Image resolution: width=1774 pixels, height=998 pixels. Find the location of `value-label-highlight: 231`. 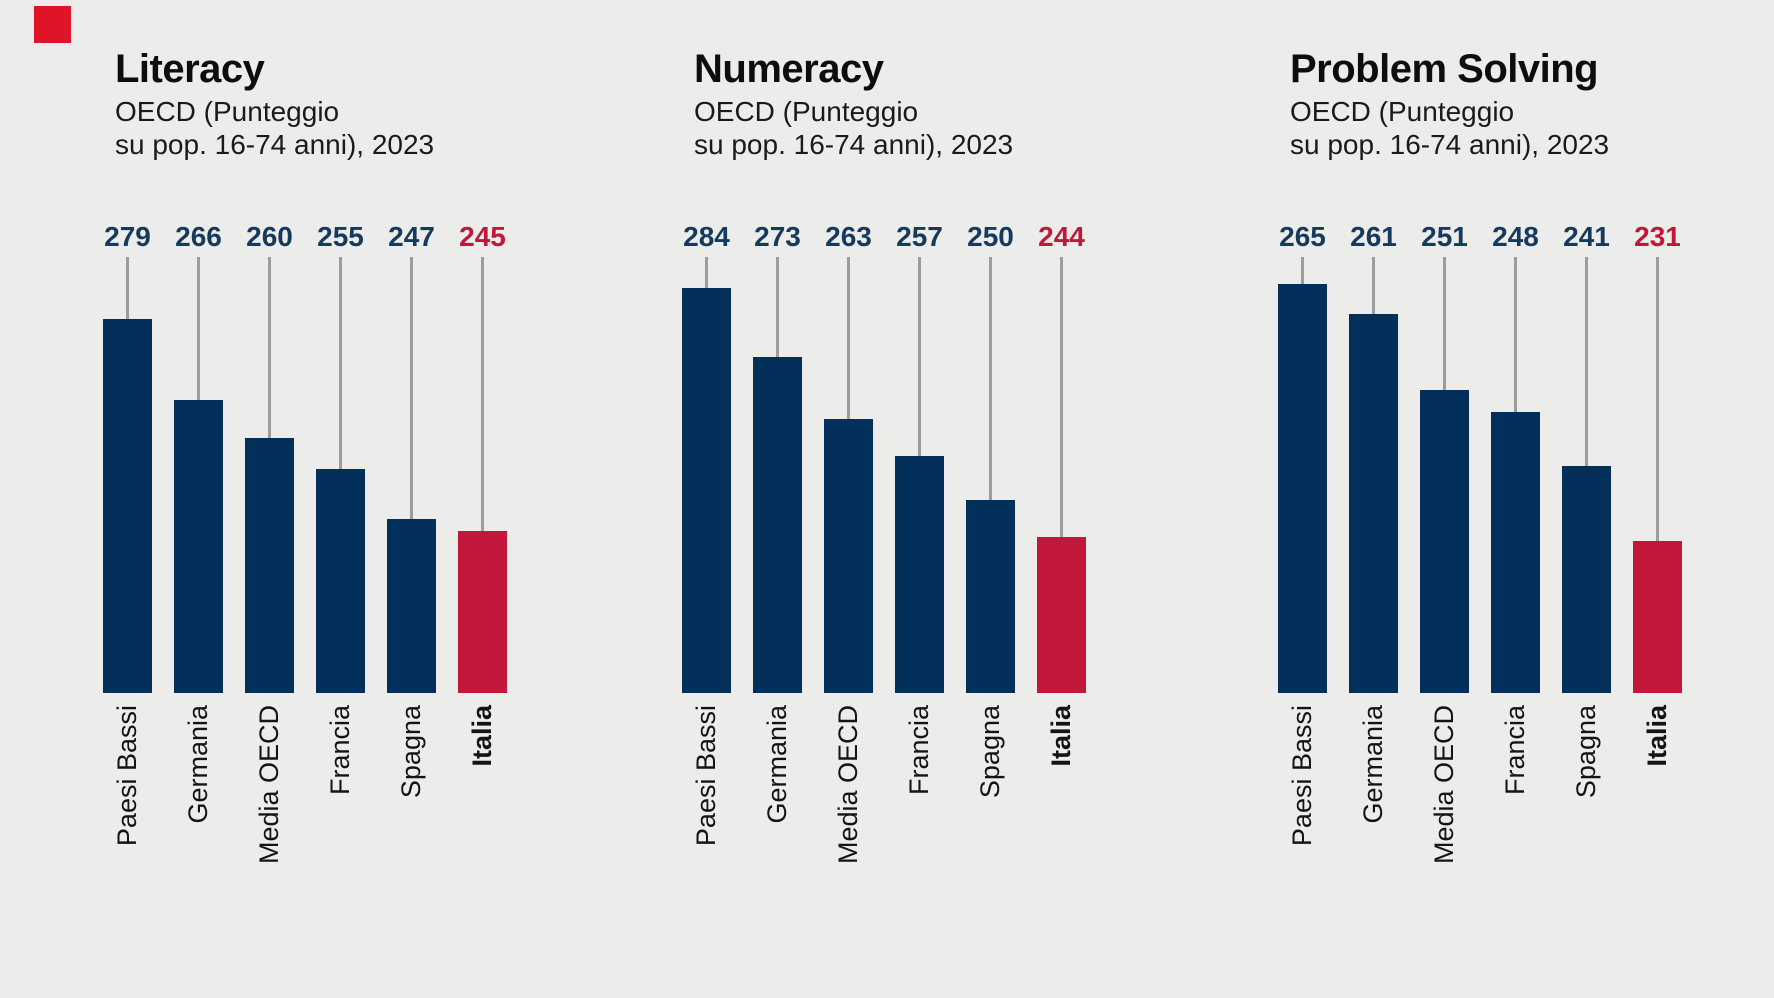

value-label-highlight: 231 is located at coordinates (1657, 236).